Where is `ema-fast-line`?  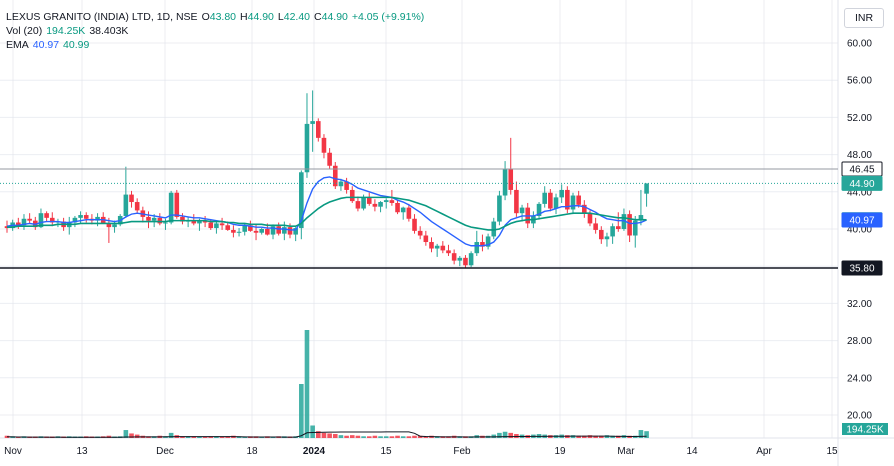
ema-fast-line is located at coordinates (326, 211).